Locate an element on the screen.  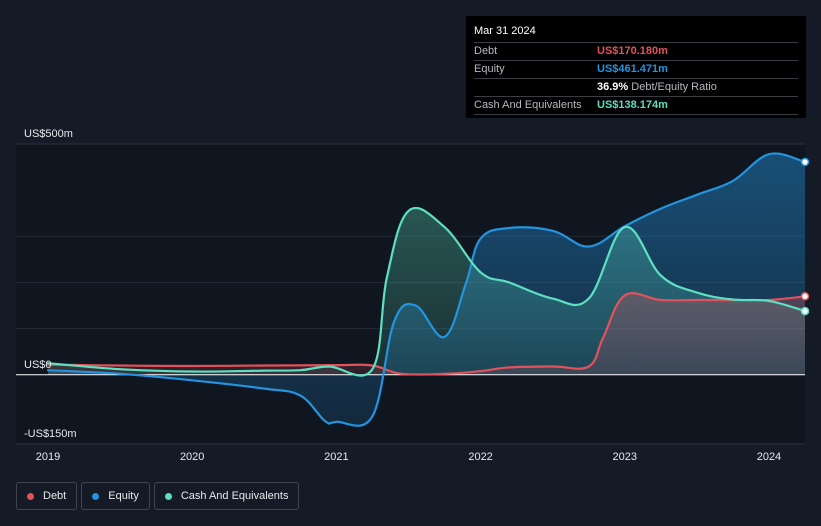
tooltip-ratio-spacer is located at coordinates (535, 87).